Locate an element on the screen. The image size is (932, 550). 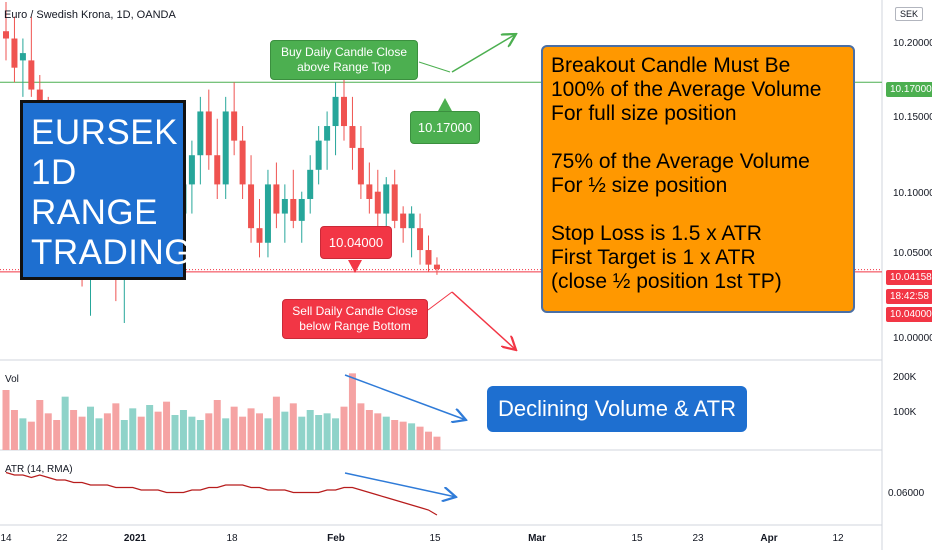
buy-note: Buy Daily Candle Close above Range Top is located at coordinates (344, 60).